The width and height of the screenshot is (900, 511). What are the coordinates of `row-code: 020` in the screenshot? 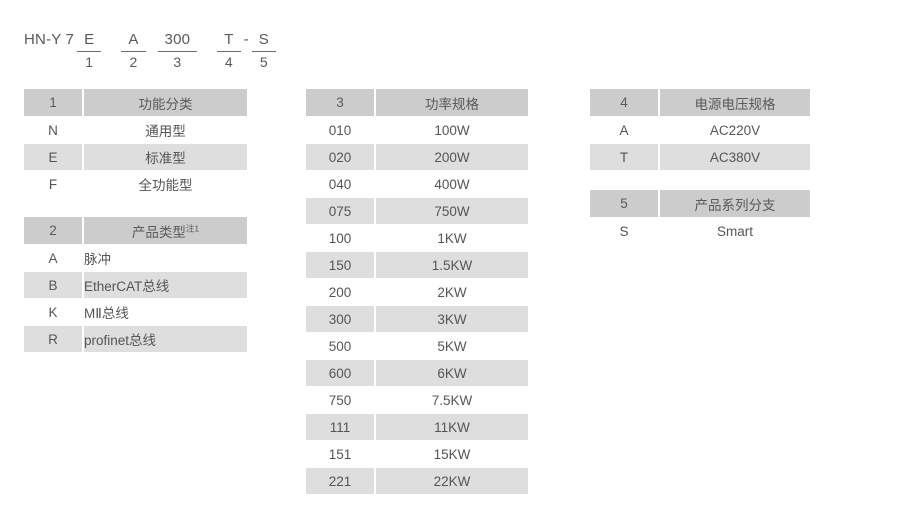 It's located at (341, 157).